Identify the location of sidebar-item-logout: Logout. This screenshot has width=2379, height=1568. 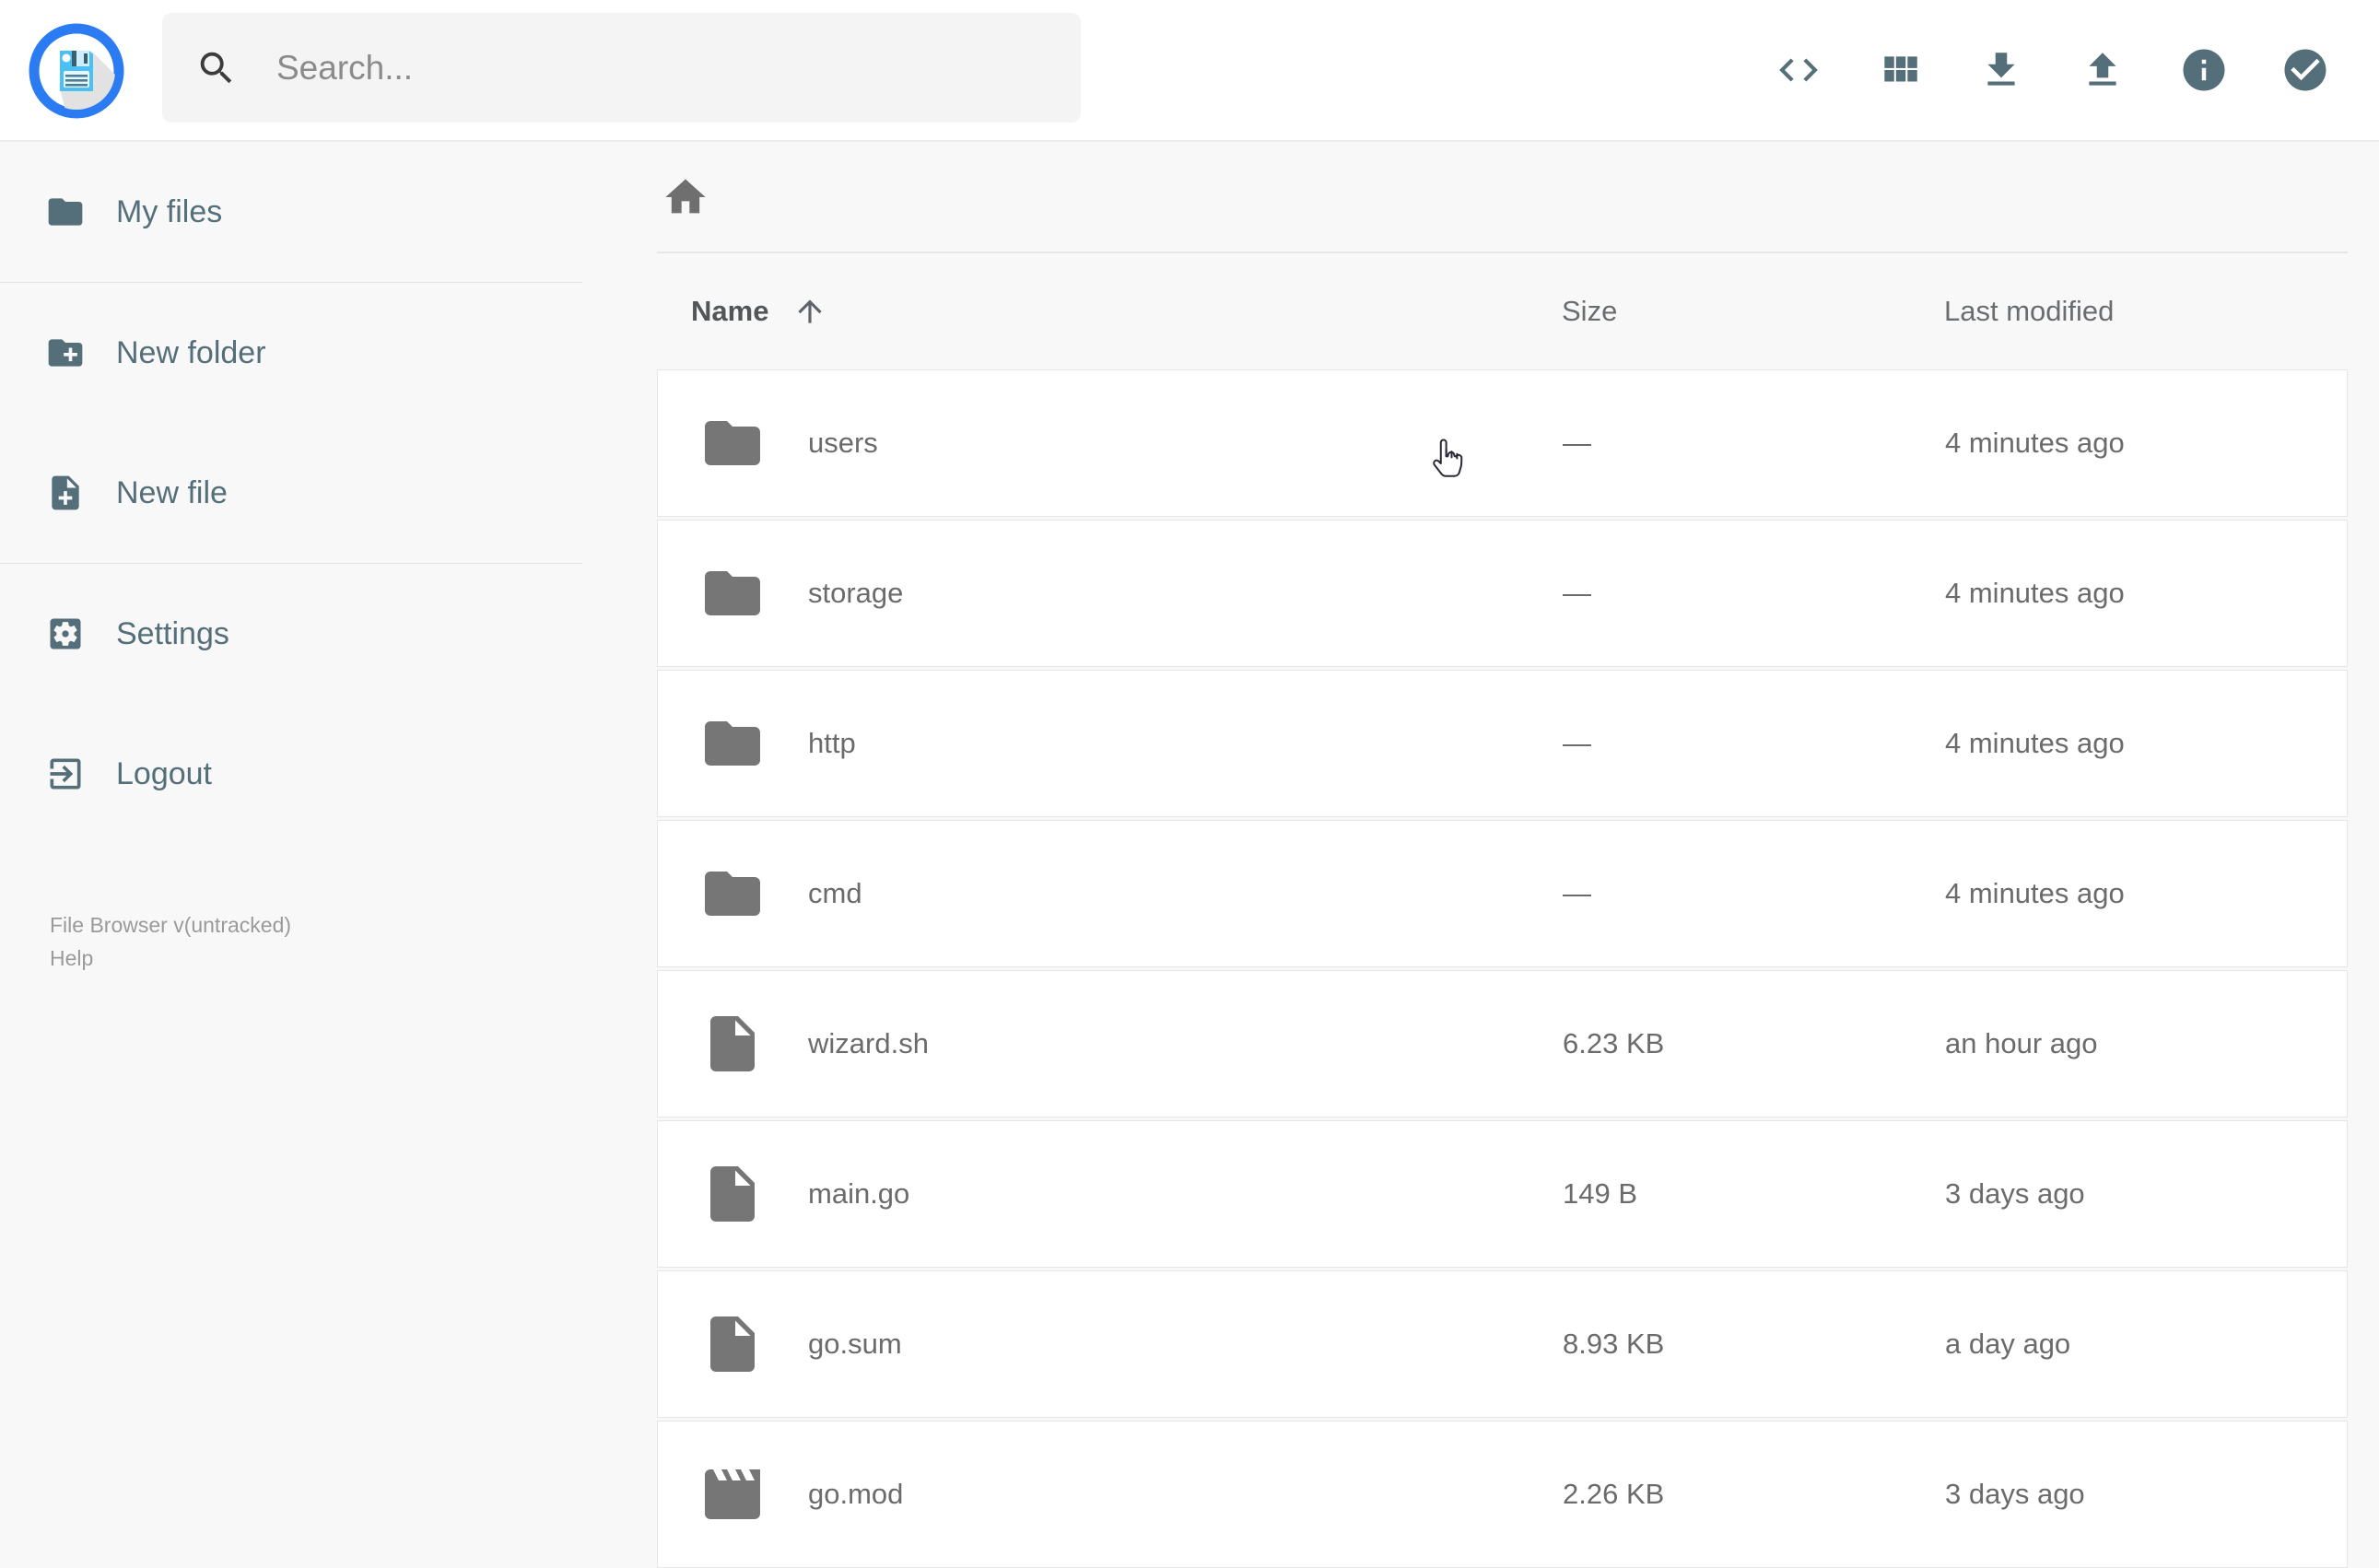
(291, 774).